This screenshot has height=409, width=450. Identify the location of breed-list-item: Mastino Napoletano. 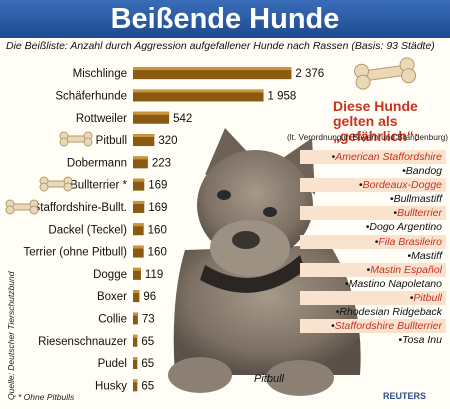
(373, 284).